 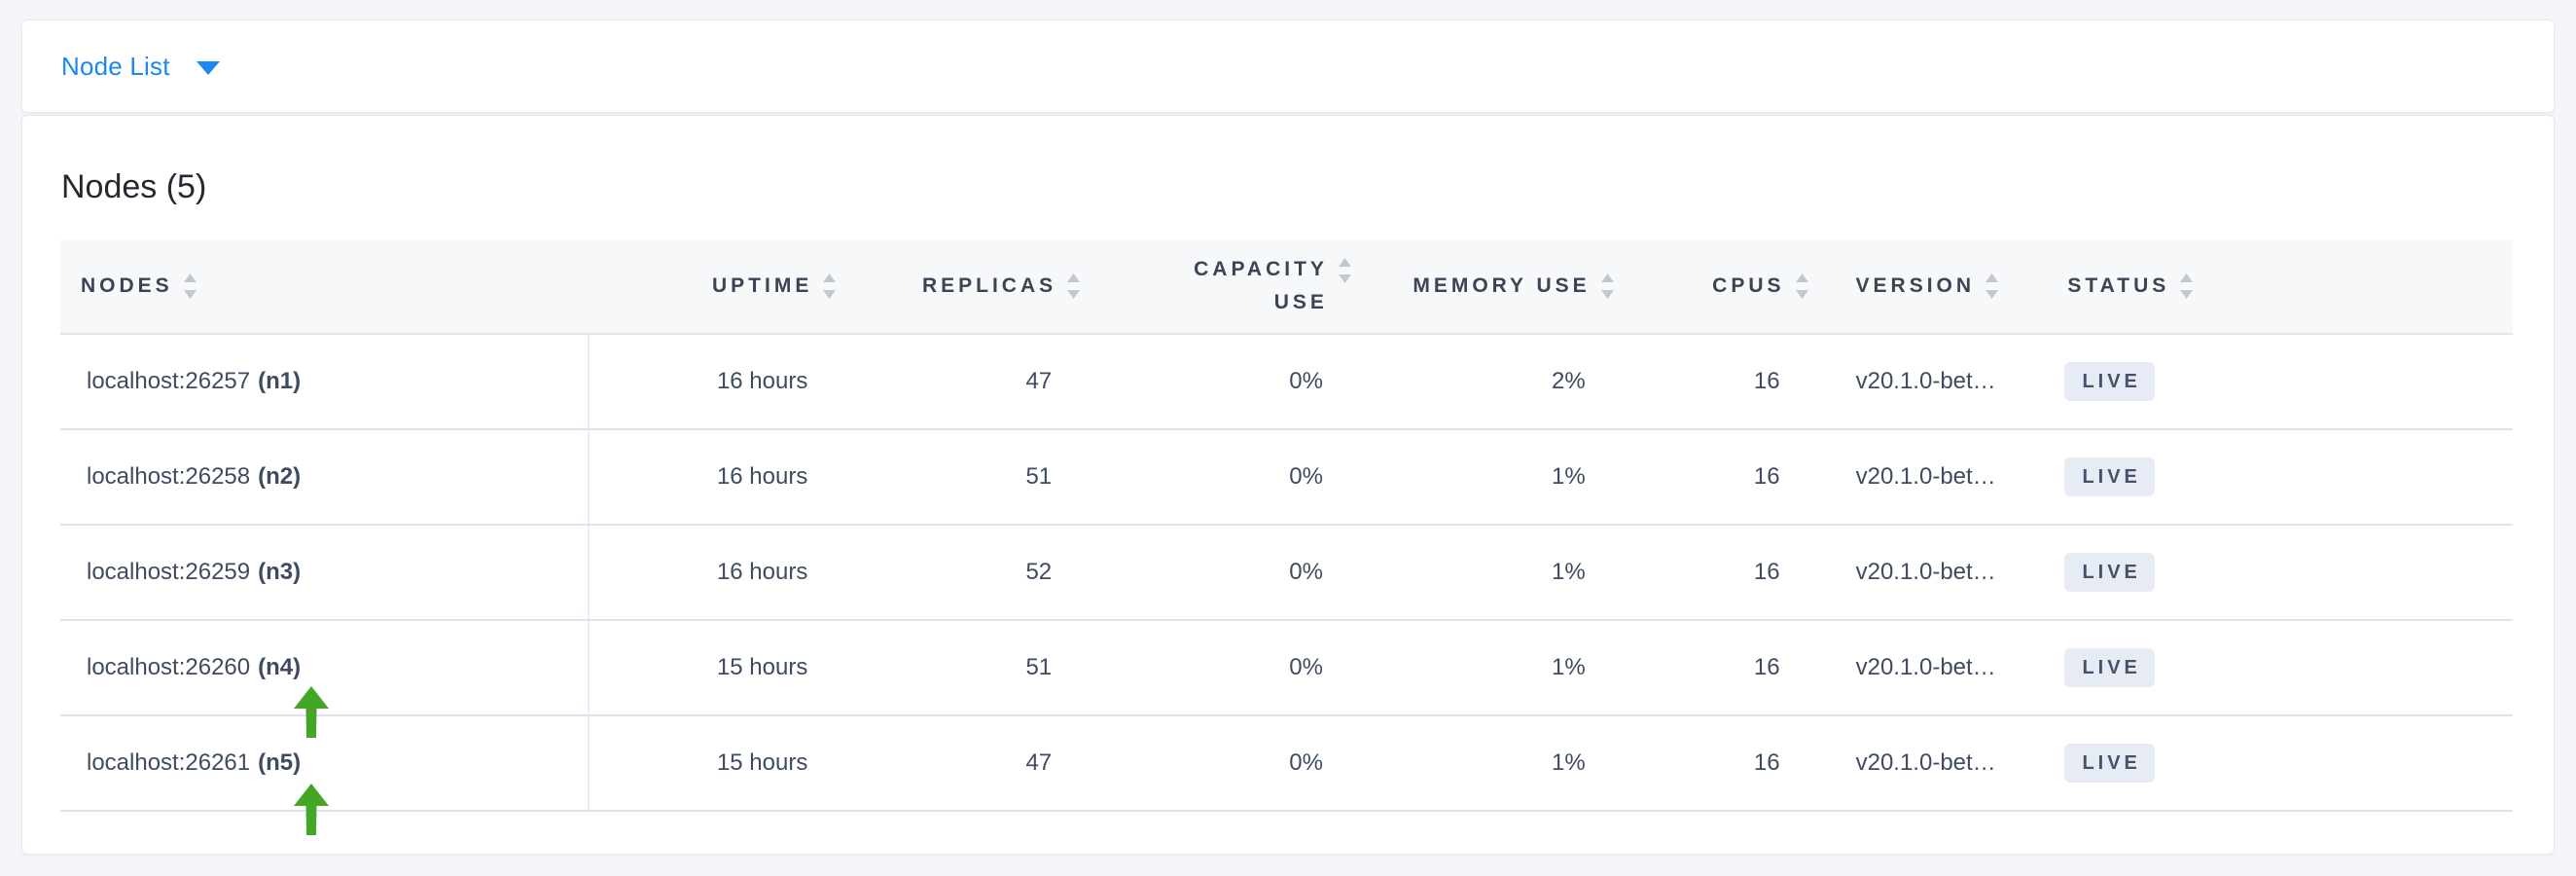 What do you see at coordinates (1261, 286) in the screenshot?
I see `column-header-label: CAPACITY USE` at bounding box center [1261, 286].